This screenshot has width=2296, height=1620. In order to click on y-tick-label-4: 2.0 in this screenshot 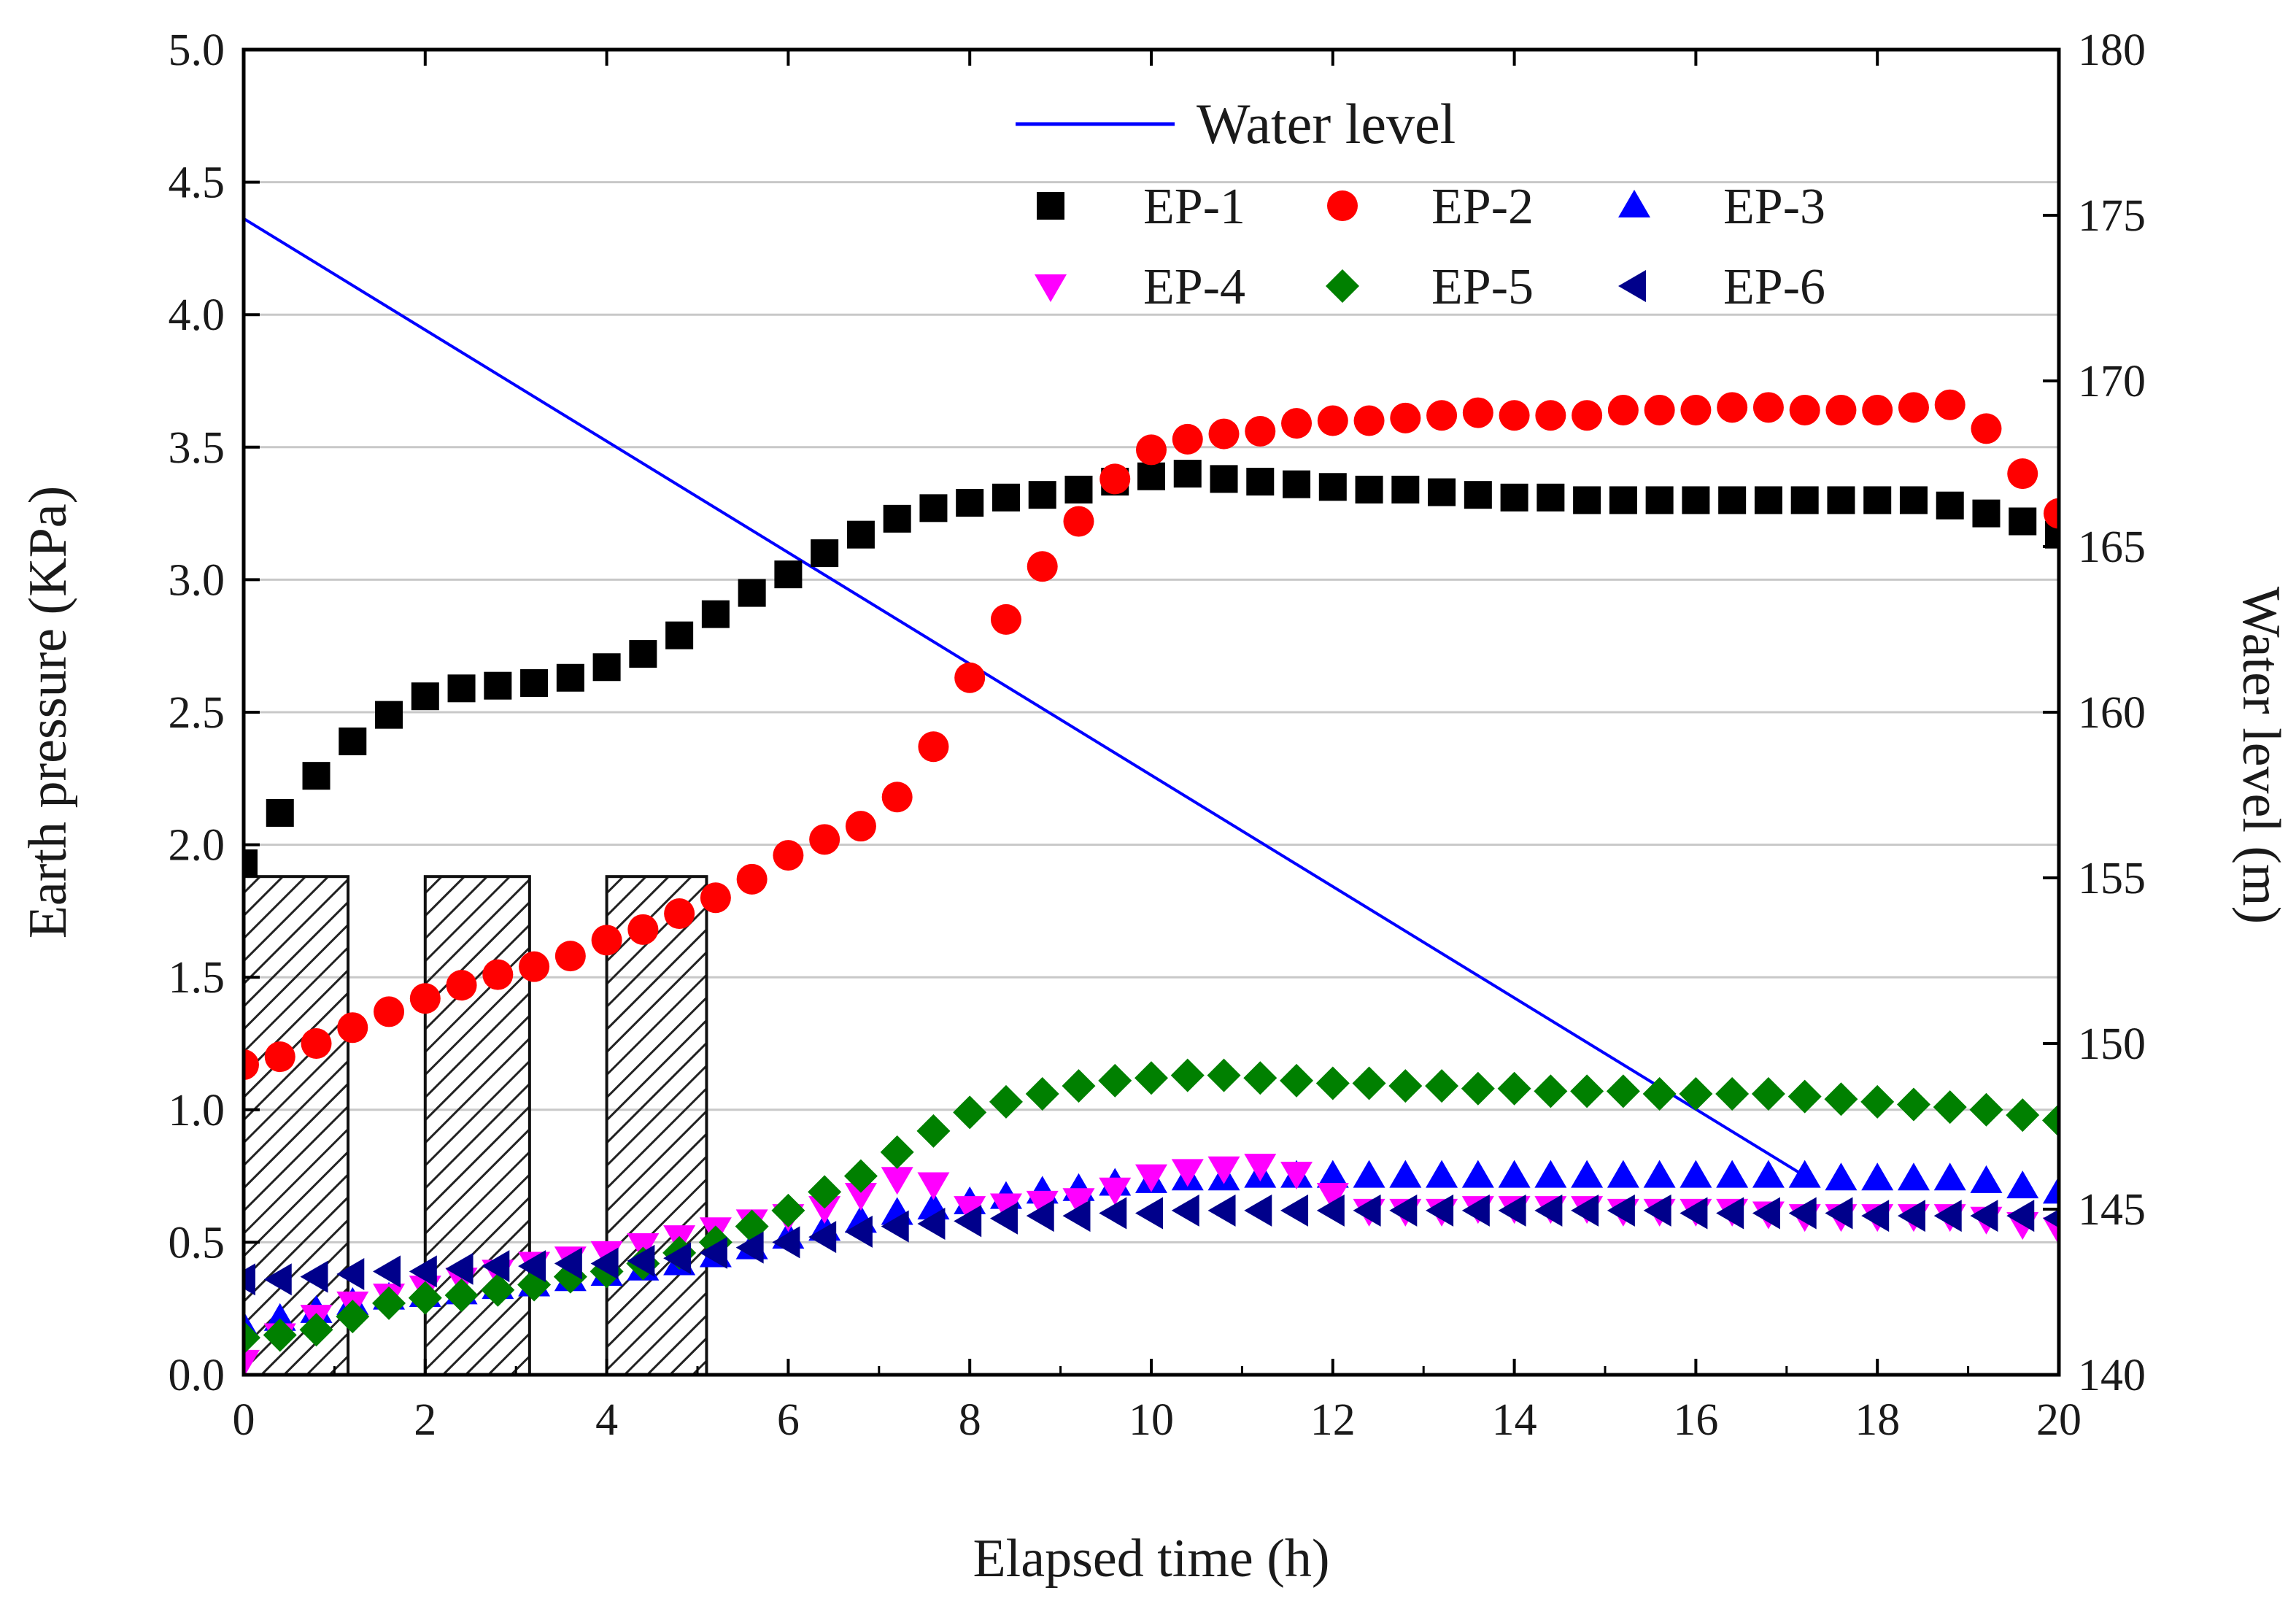, I will do `click(197, 846)`.